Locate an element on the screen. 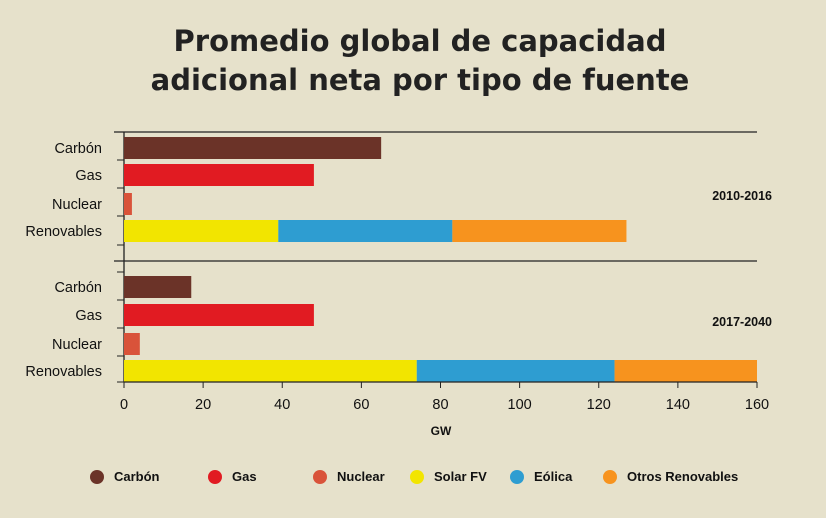 The image size is (826, 518). panel-label-2010-2016: 2010-2016 is located at coordinates (742, 196).